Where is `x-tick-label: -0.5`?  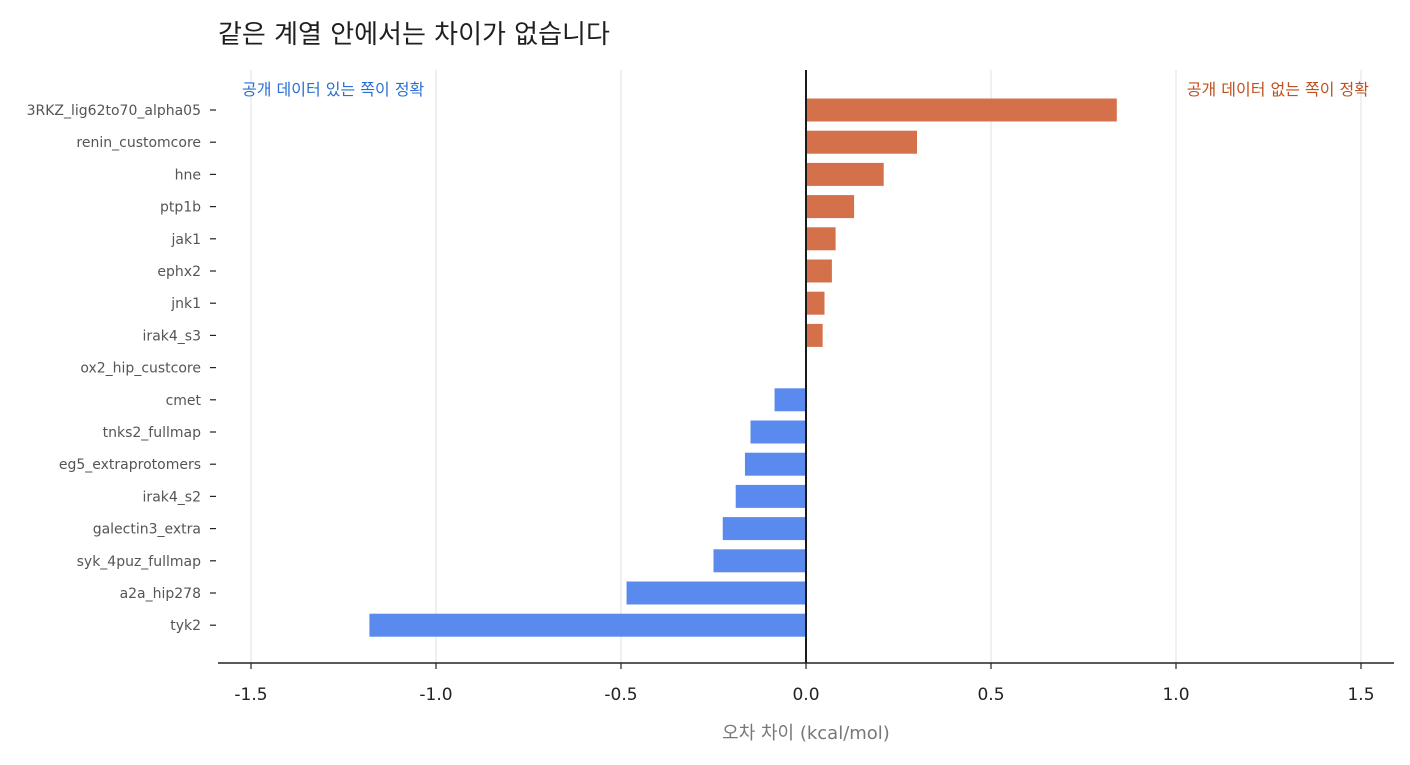 x-tick-label: -0.5 is located at coordinates (620, 695).